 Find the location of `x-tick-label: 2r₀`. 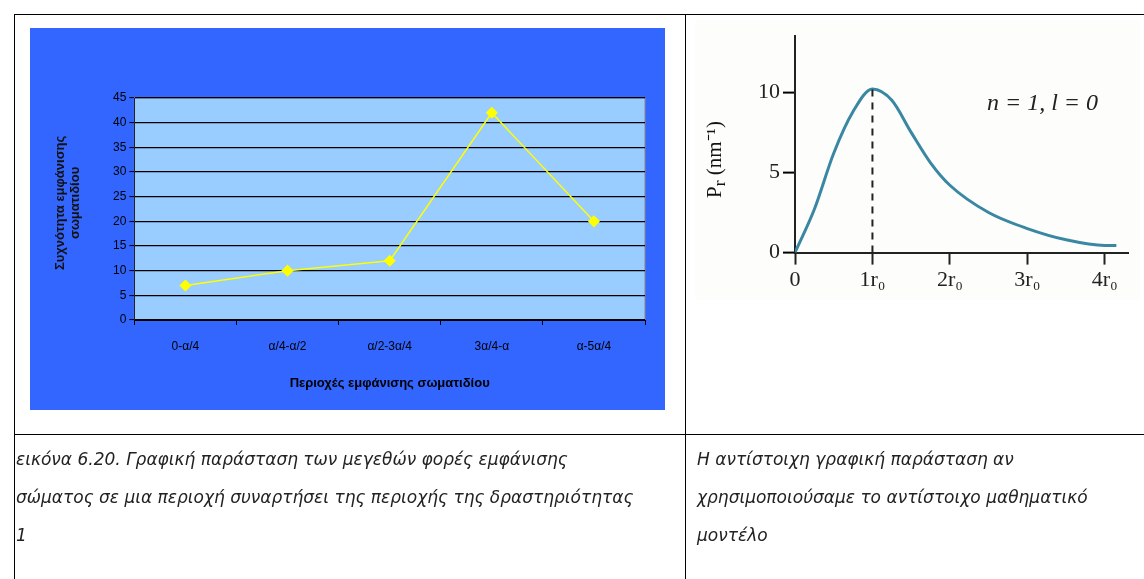

x-tick-label: 2r₀ is located at coordinates (949, 278).